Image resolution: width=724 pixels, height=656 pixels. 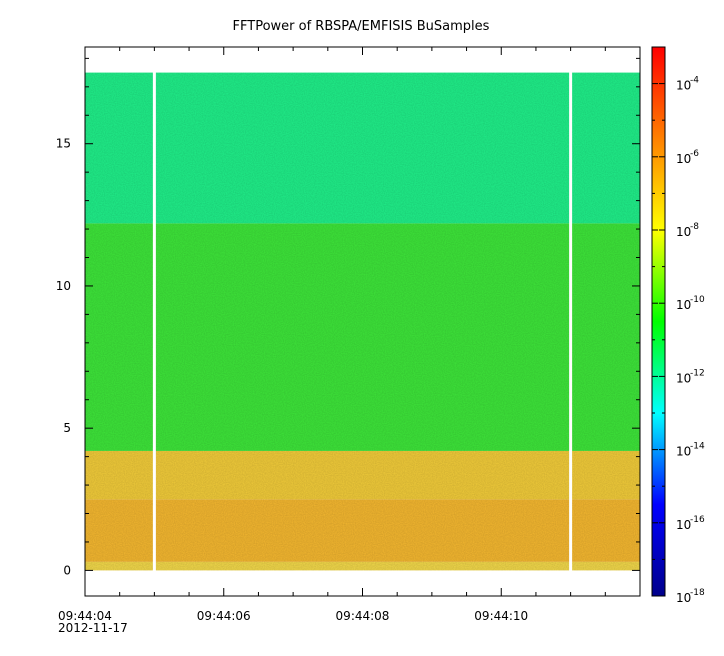 I want to click on colorbar-tick-exponent: -4, so click(x=694, y=81).